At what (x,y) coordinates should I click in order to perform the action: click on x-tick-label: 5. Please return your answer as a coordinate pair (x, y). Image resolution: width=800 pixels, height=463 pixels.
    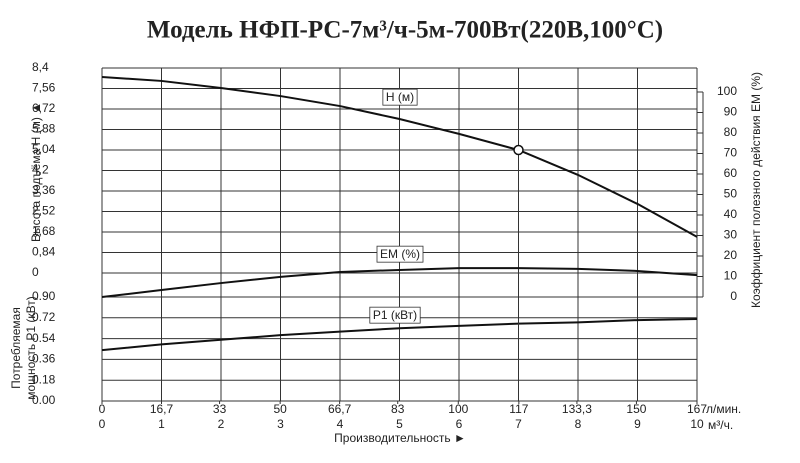
    Looking at the image, I should click on (399, 424).